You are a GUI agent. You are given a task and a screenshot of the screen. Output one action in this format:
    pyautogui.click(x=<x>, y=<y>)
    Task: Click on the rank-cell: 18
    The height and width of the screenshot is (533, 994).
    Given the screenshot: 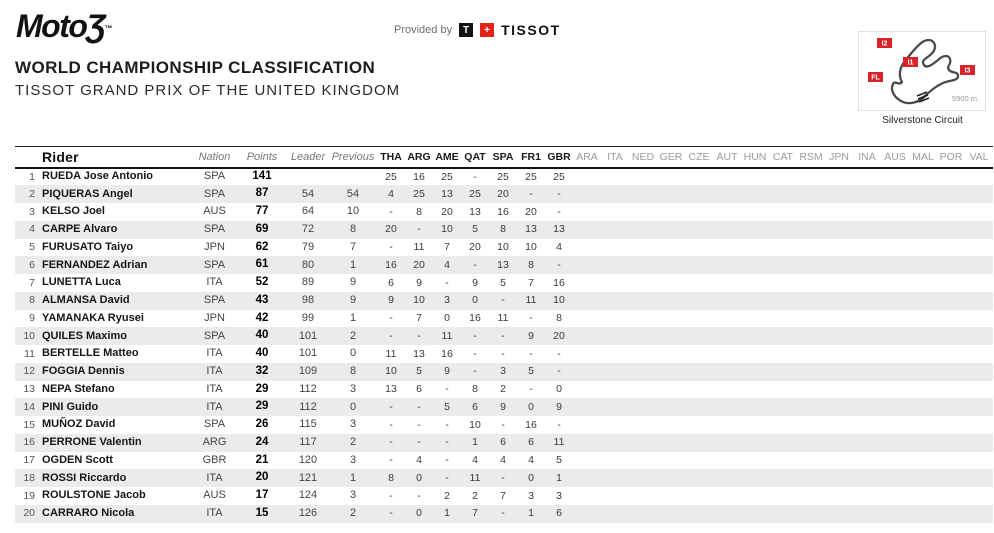 What is the action you would take?
    pyautogui.click(x=29, y=477)
    